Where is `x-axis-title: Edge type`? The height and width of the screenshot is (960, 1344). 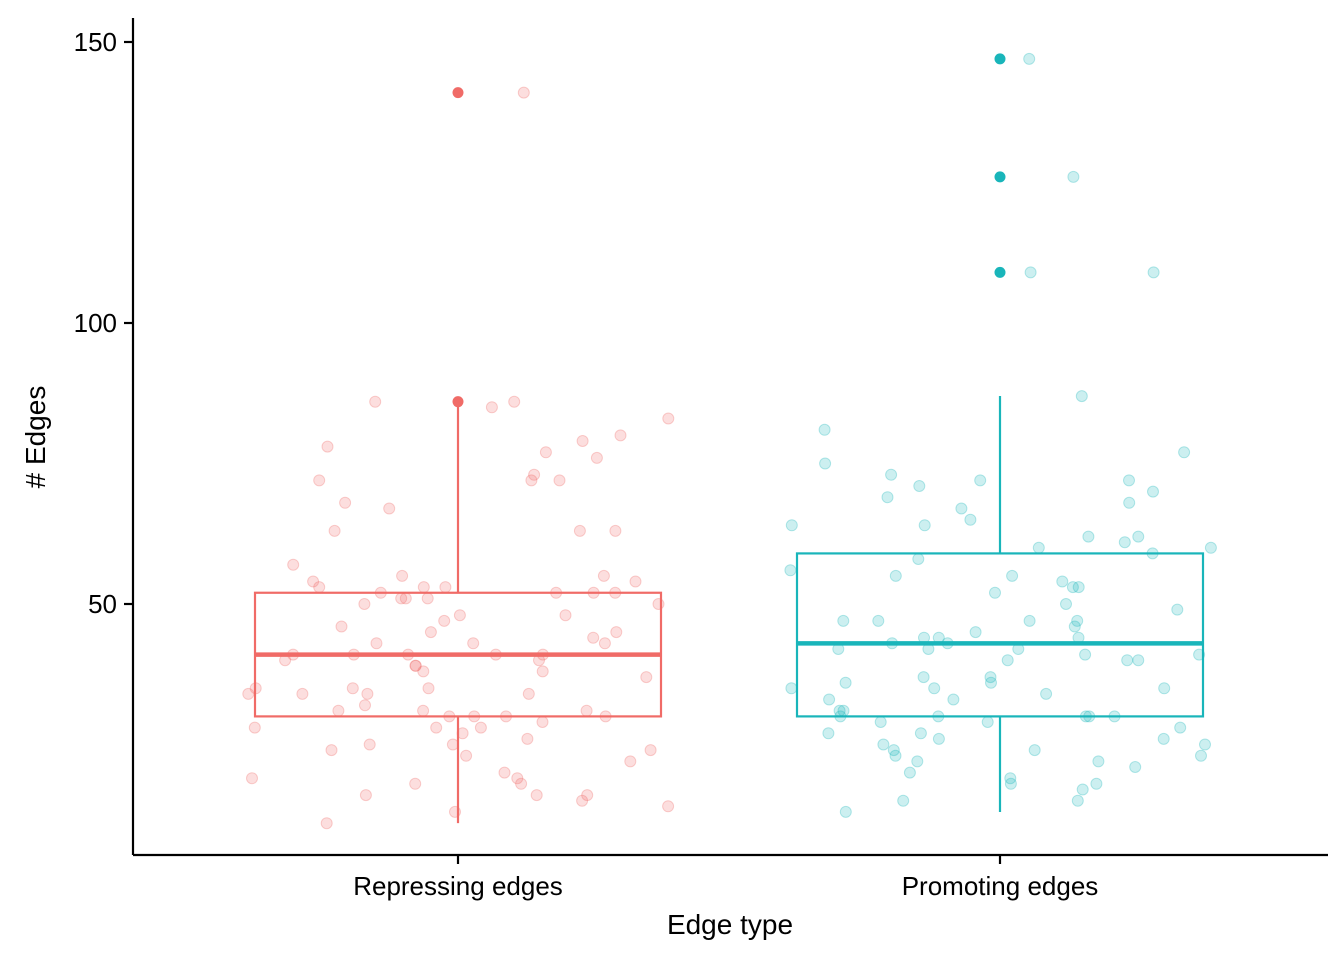
x-axis-title: Edge type is located at coordinates (730, 924).